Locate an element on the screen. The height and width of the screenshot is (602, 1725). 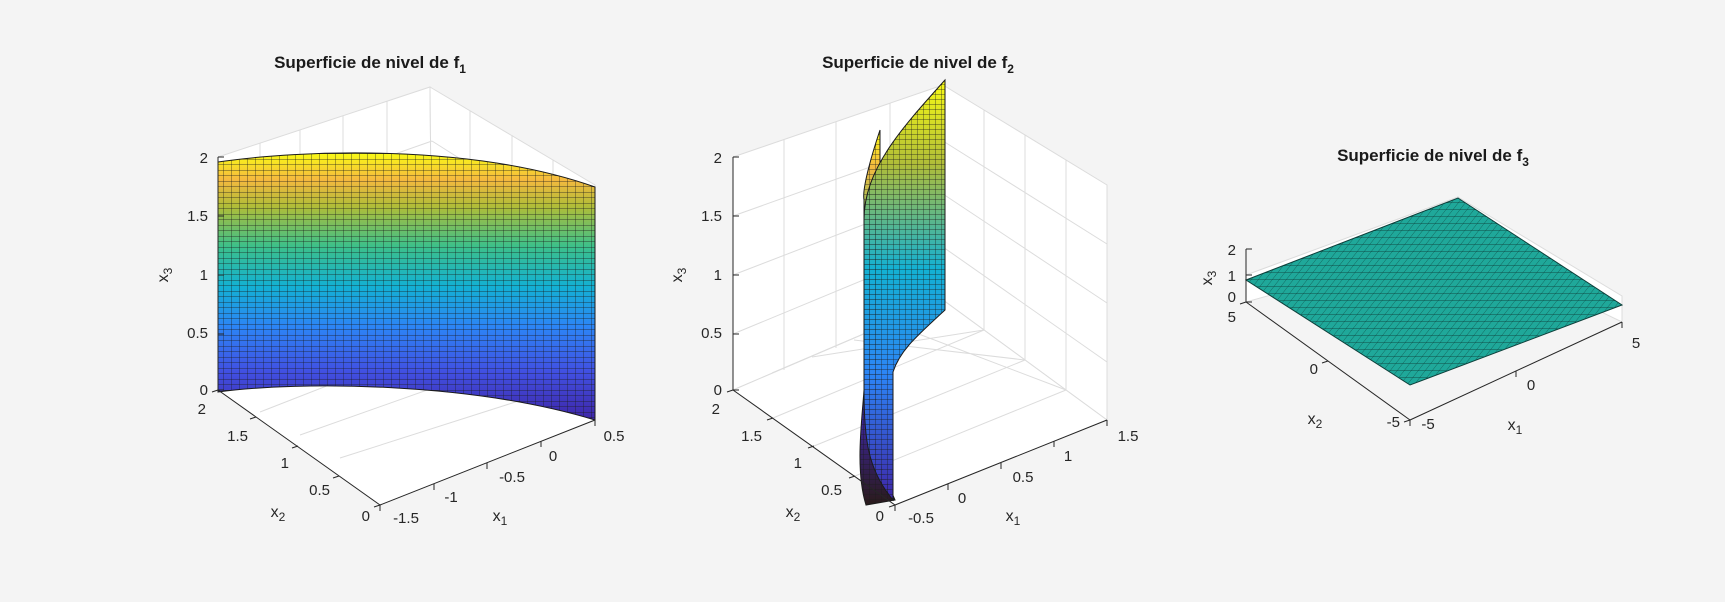
xticklabel: -1.5 is located at coordinates (406, 518).